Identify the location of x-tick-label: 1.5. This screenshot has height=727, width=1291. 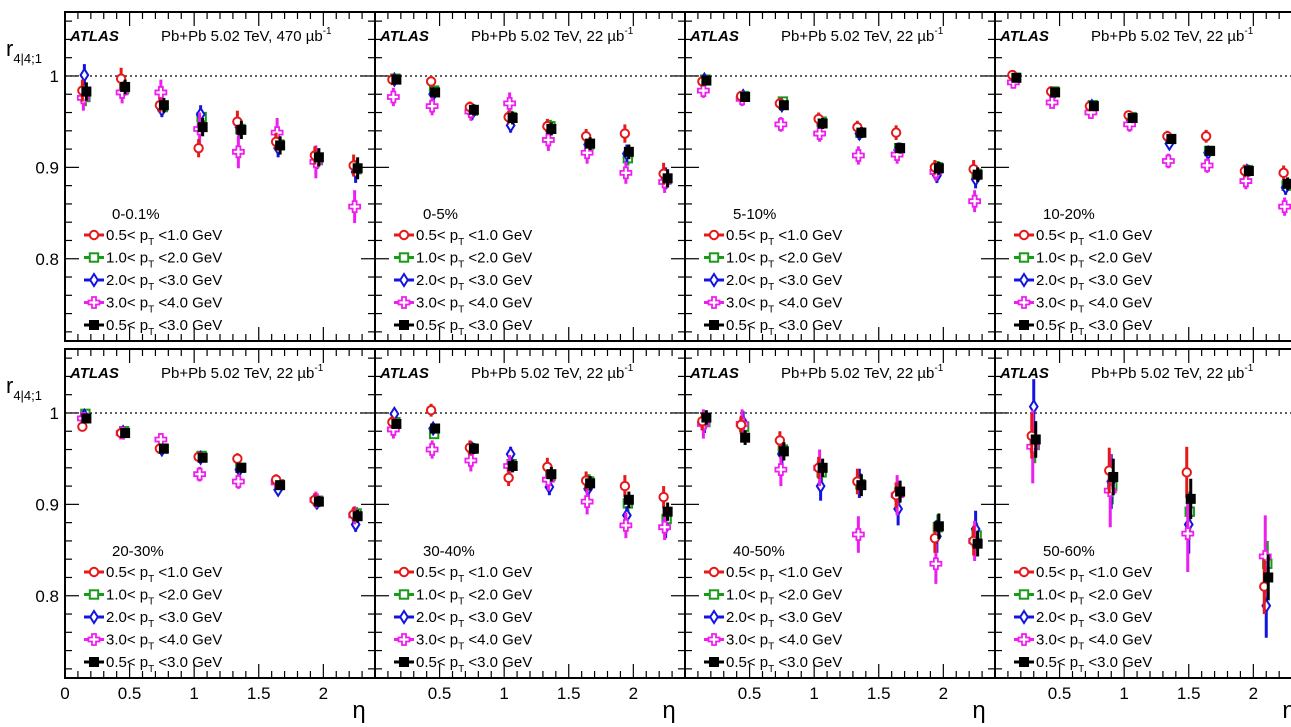
(1189, 693).